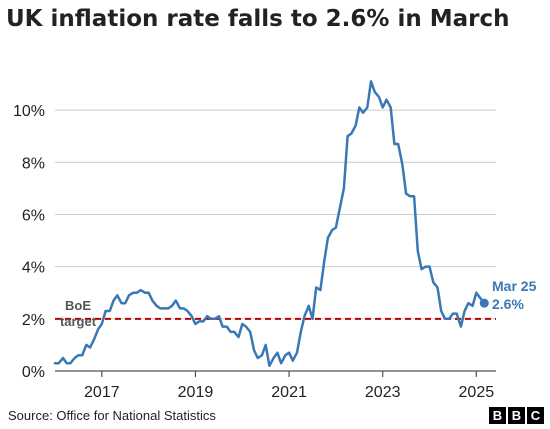 Image resolution: width=550 pixels, height=429 pixels. What do you see at coordinates (477, 392) in the screenshot?
I see `x-tick-label: 2025` at bounding box center [477, 392].